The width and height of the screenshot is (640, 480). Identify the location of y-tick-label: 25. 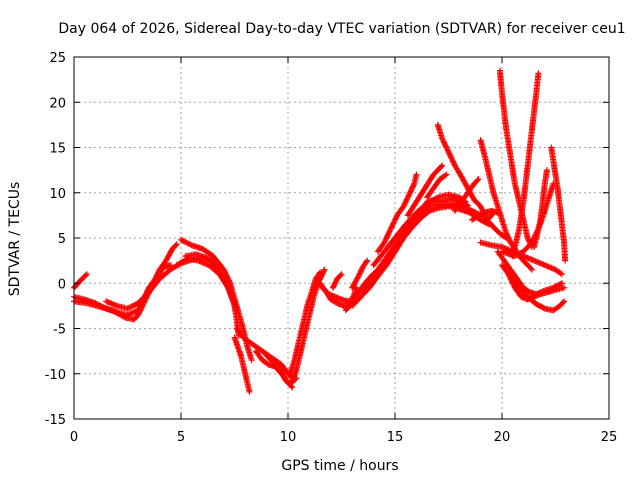
(57, 58).